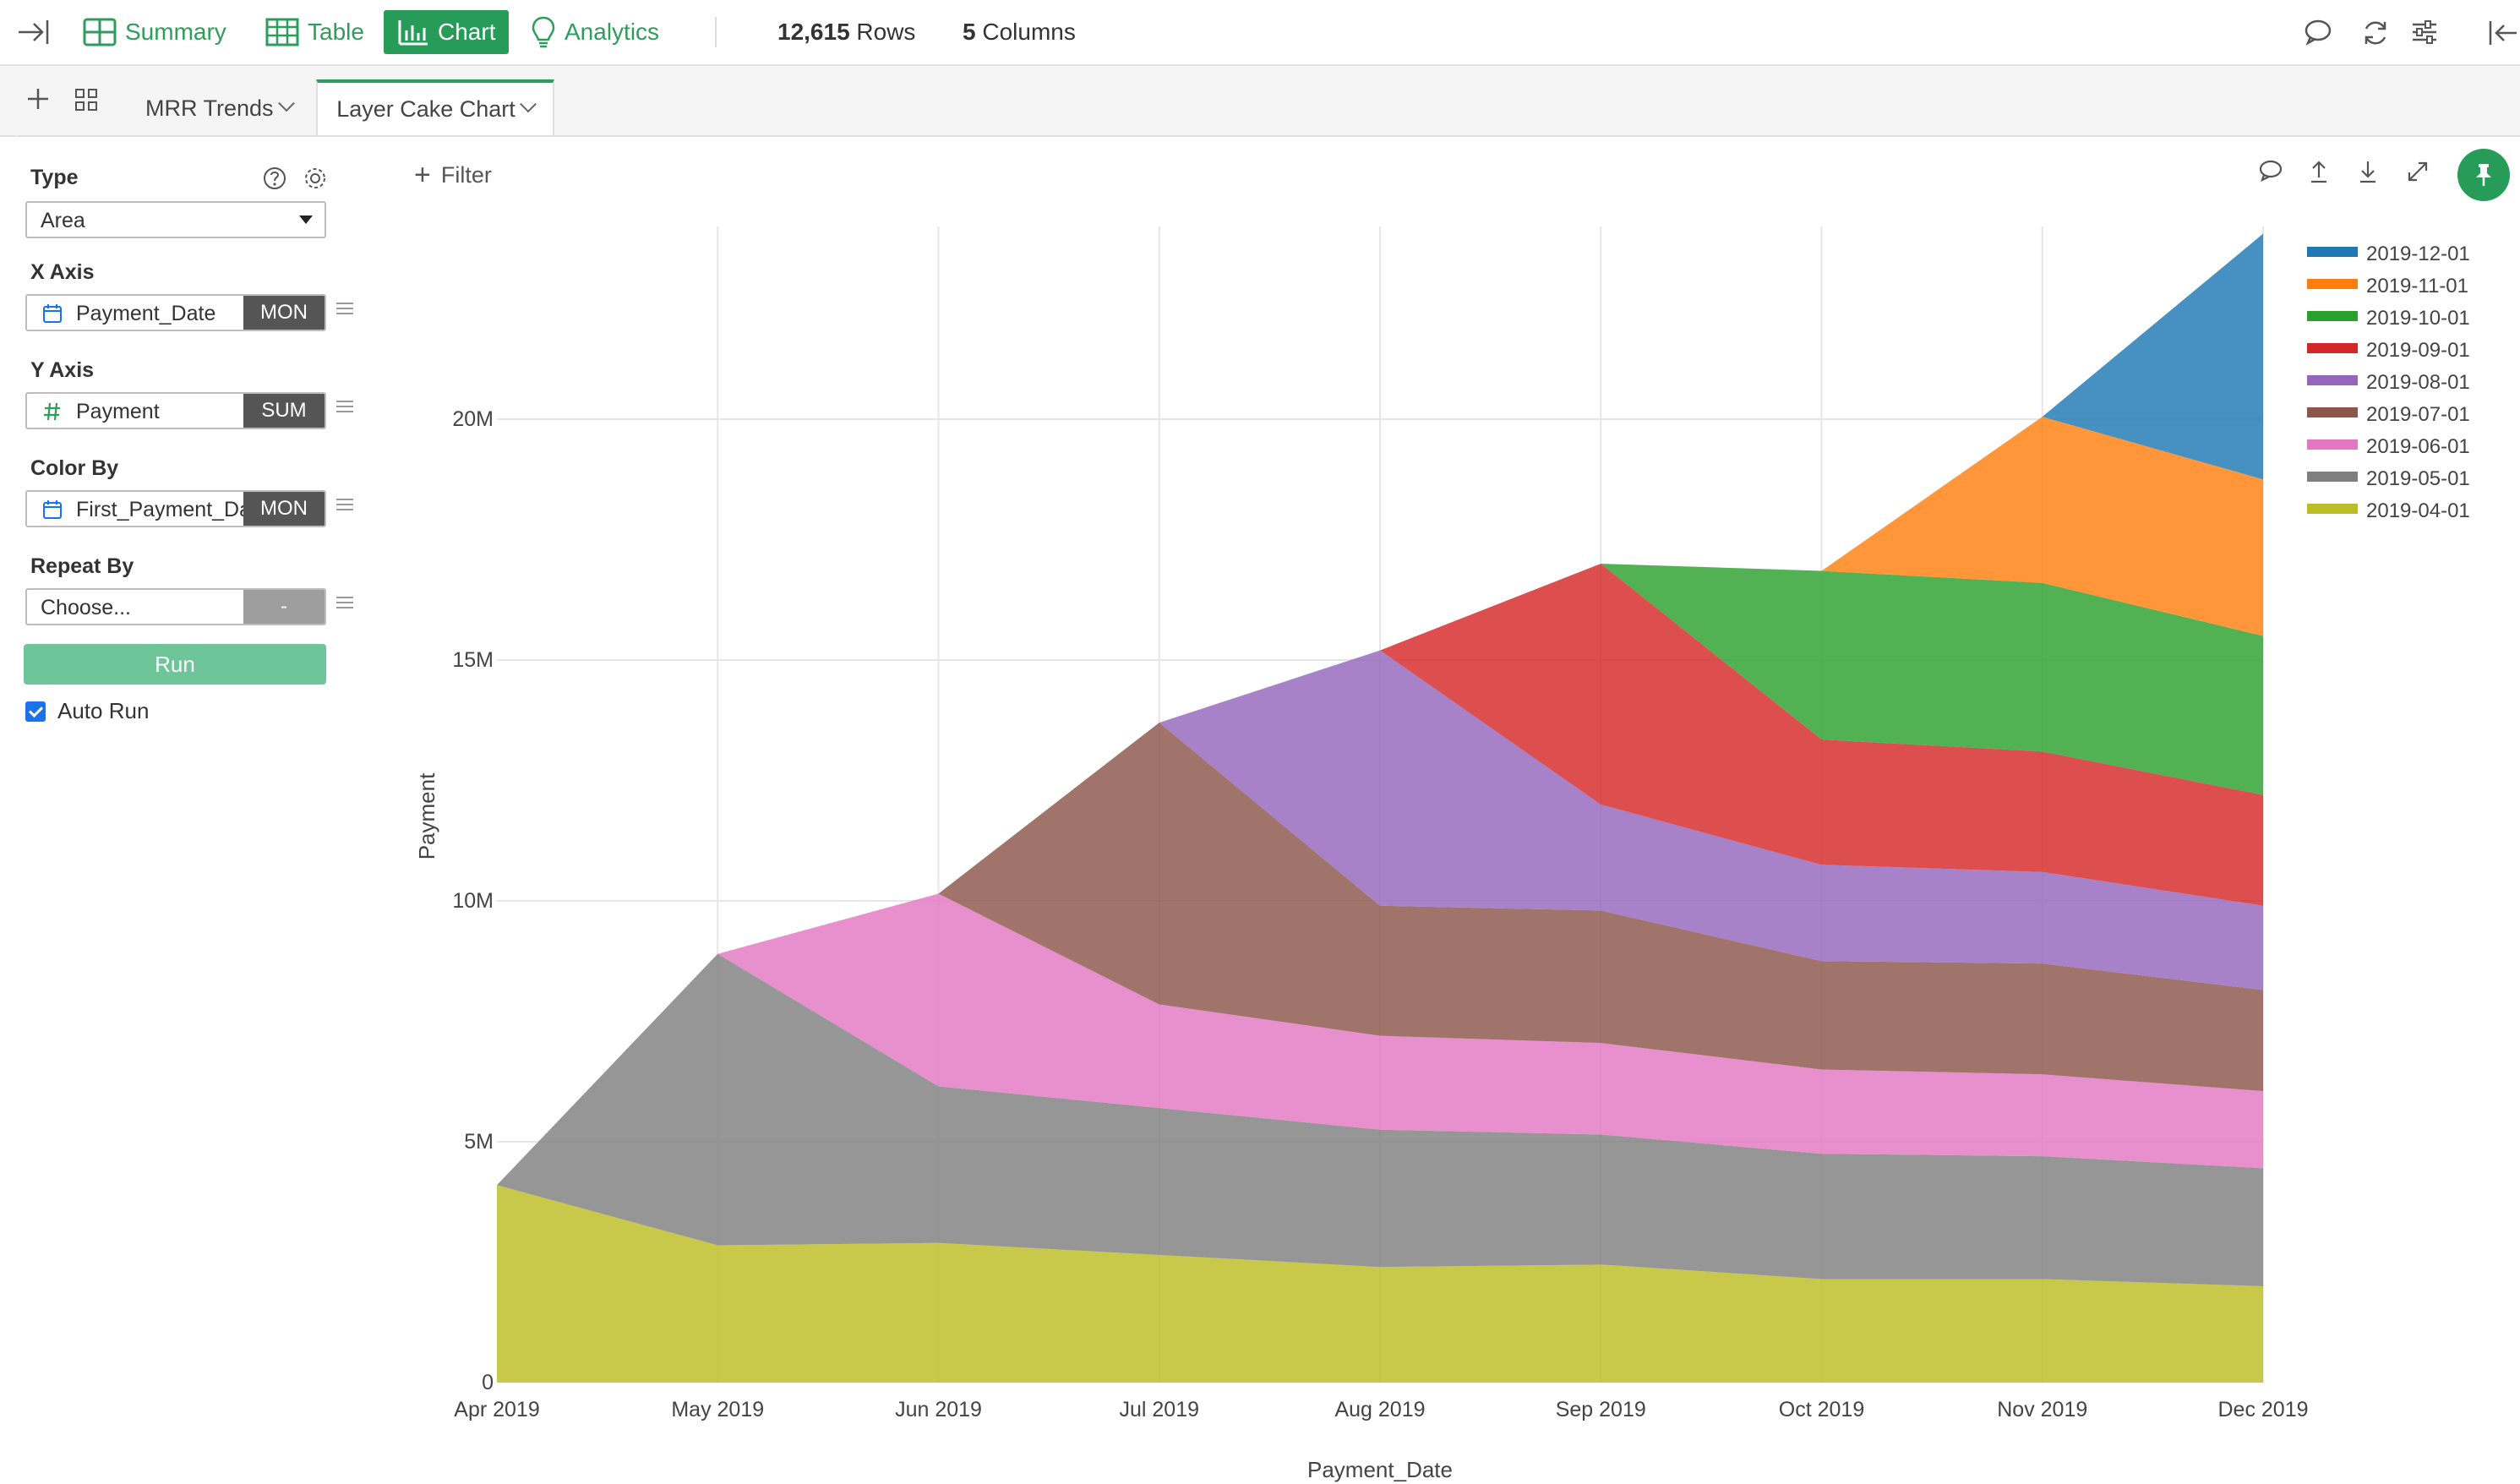  What do you see at coordinates (62, 370) in the screenshot?
I see `y-axis-label: Y Axis` at bounding box center [62, 370].